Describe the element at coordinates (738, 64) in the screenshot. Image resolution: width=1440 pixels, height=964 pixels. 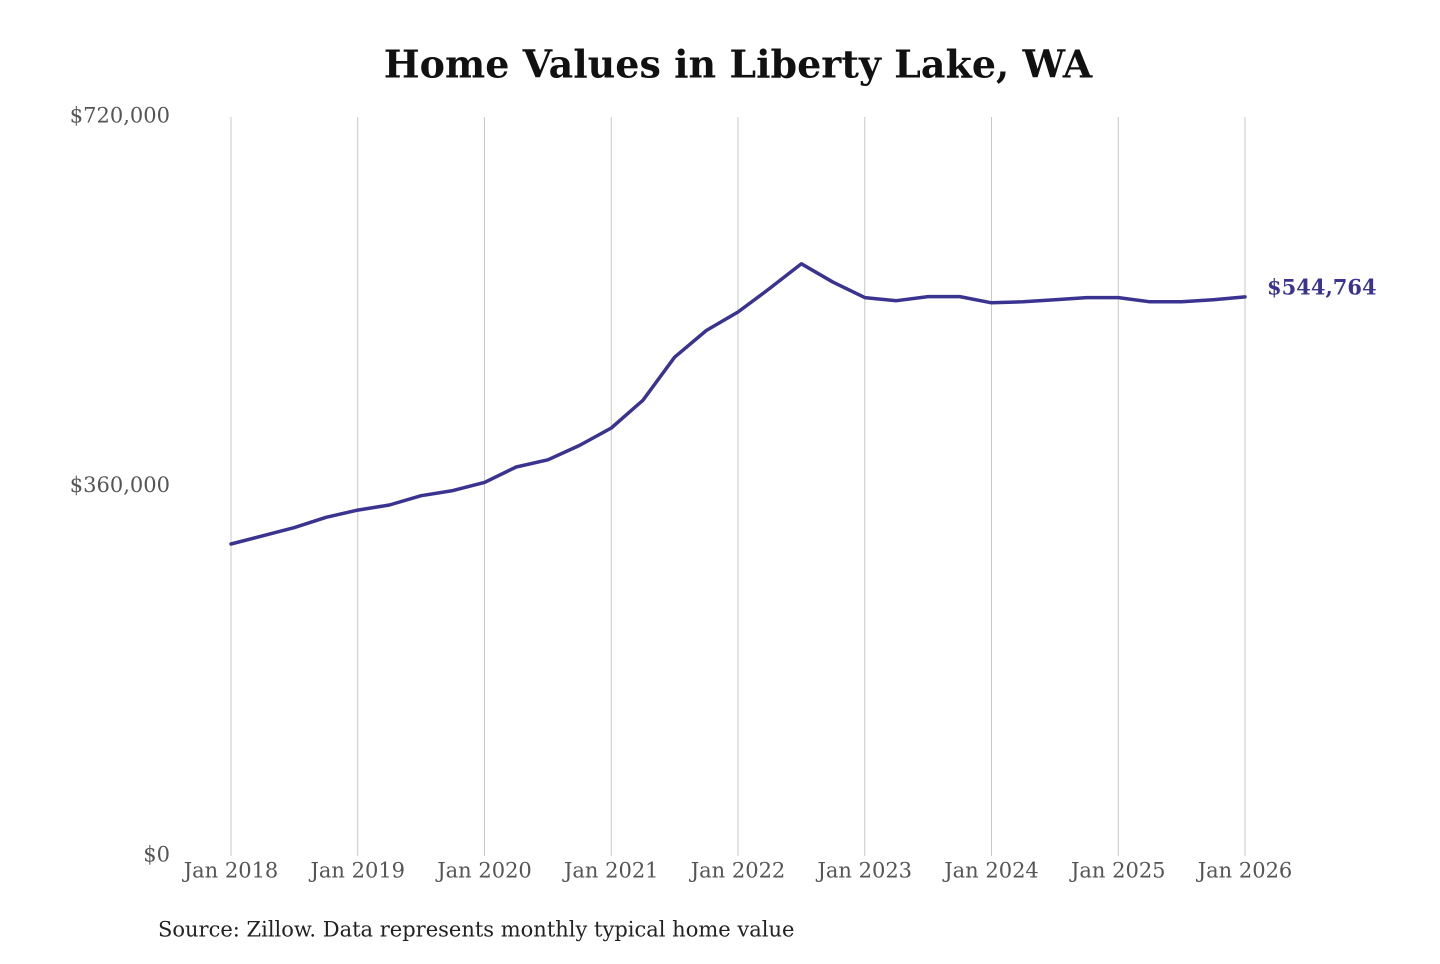
I see `chart-title: Home Values in Liberty Lake, WA` at that location.